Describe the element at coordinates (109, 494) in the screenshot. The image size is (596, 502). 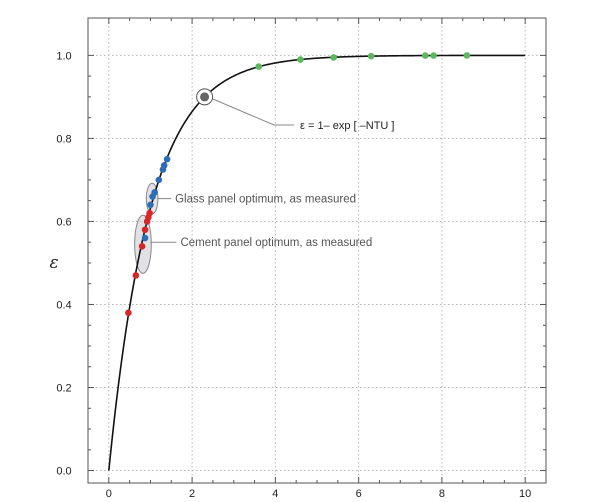
I see `x-tick-label: 0` at that location.